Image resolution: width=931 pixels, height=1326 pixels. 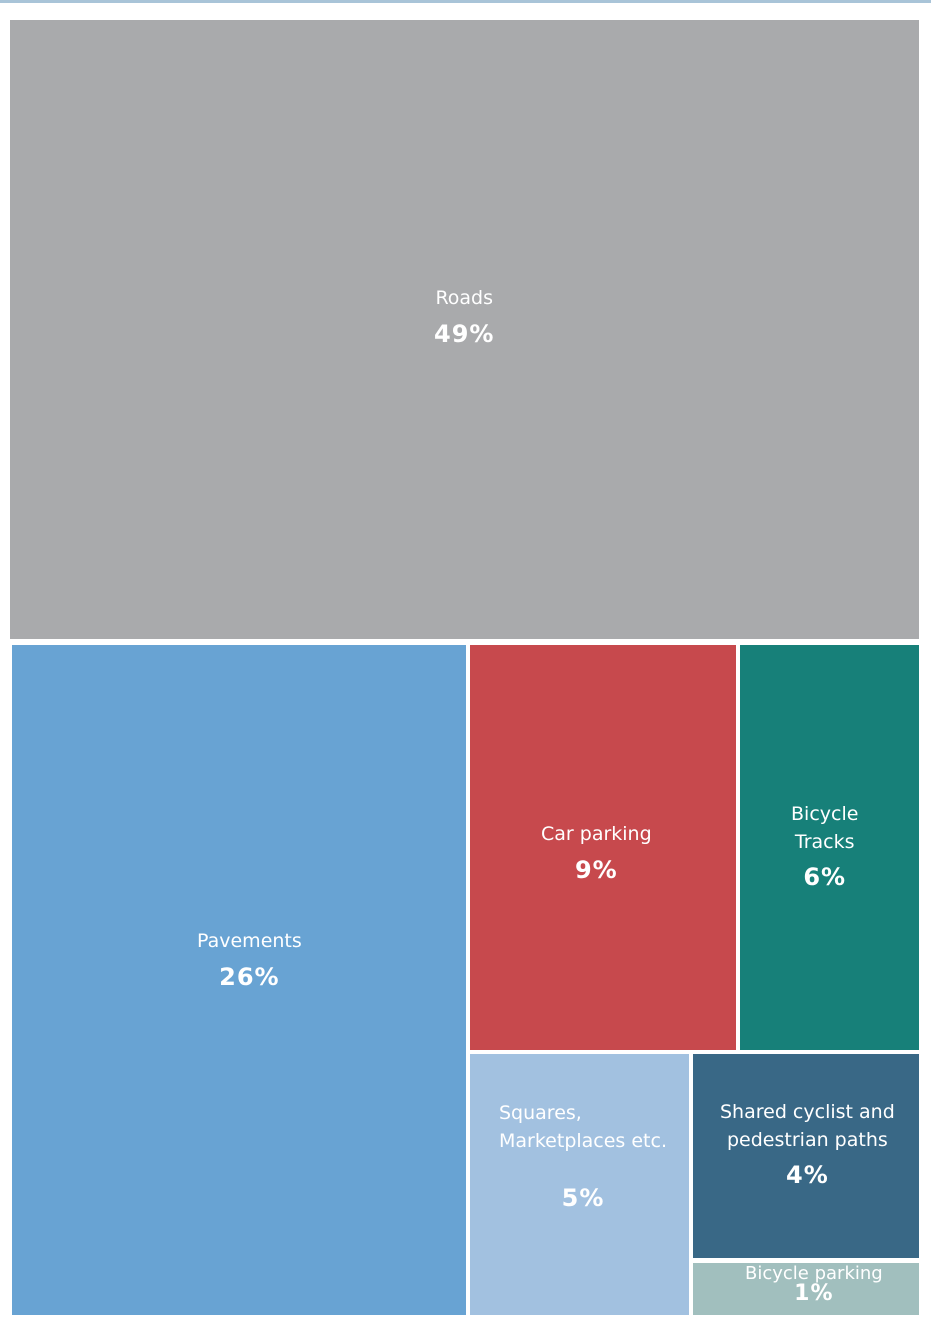 What do you see at coordinates (465, 1) in the screenshot?
I see `top-divider-line` at bounding box center [465, 1].